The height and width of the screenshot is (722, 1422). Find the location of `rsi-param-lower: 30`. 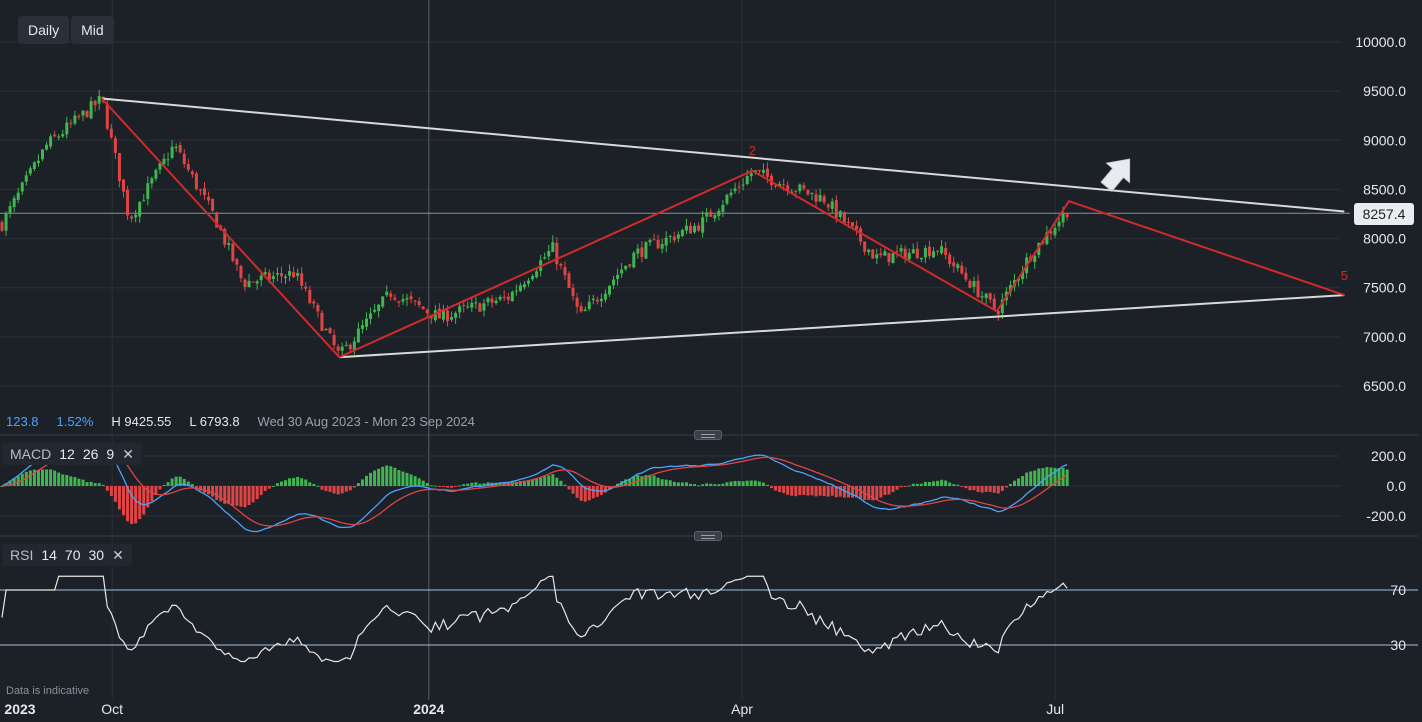

rsi-param-lower: 30 is located at coordinates (96, 555).